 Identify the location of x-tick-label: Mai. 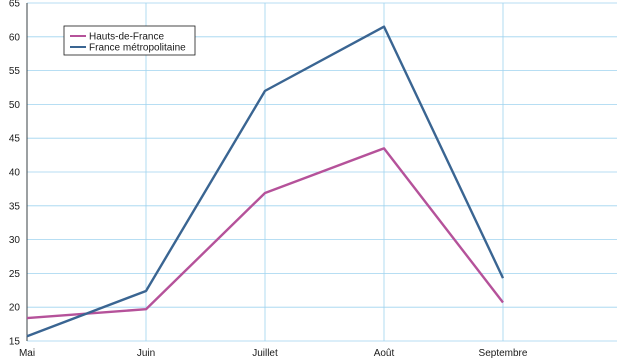
(27, 353).